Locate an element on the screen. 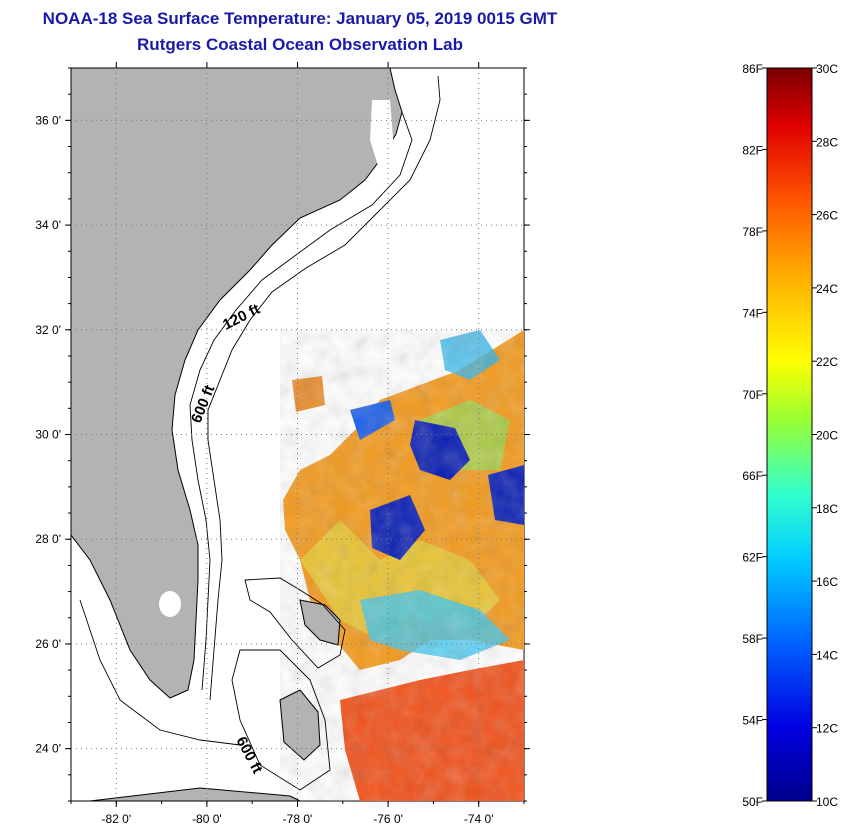 The width and height of the screenshot is (849, 832). lat-tick-label: 28 0' is located at coordinates (48, 539).